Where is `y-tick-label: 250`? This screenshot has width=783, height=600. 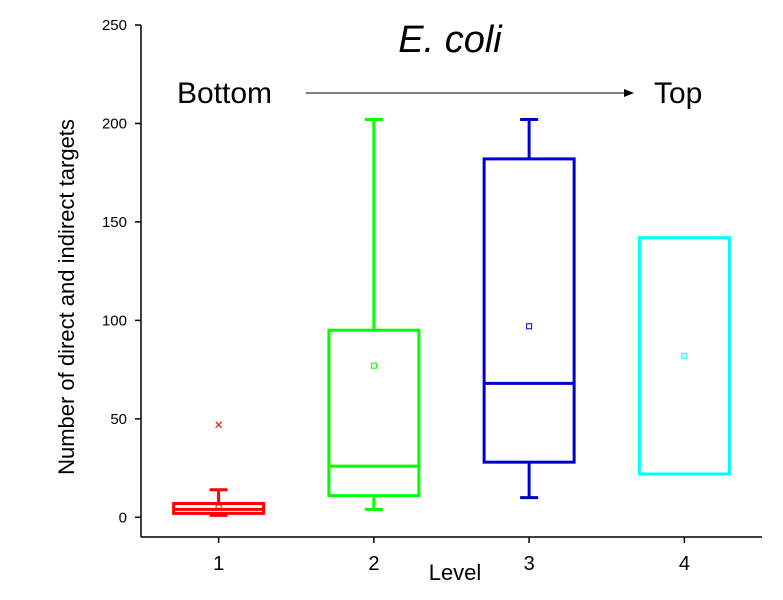 y-tick-label: 250 is located at coordinates (114, 25).